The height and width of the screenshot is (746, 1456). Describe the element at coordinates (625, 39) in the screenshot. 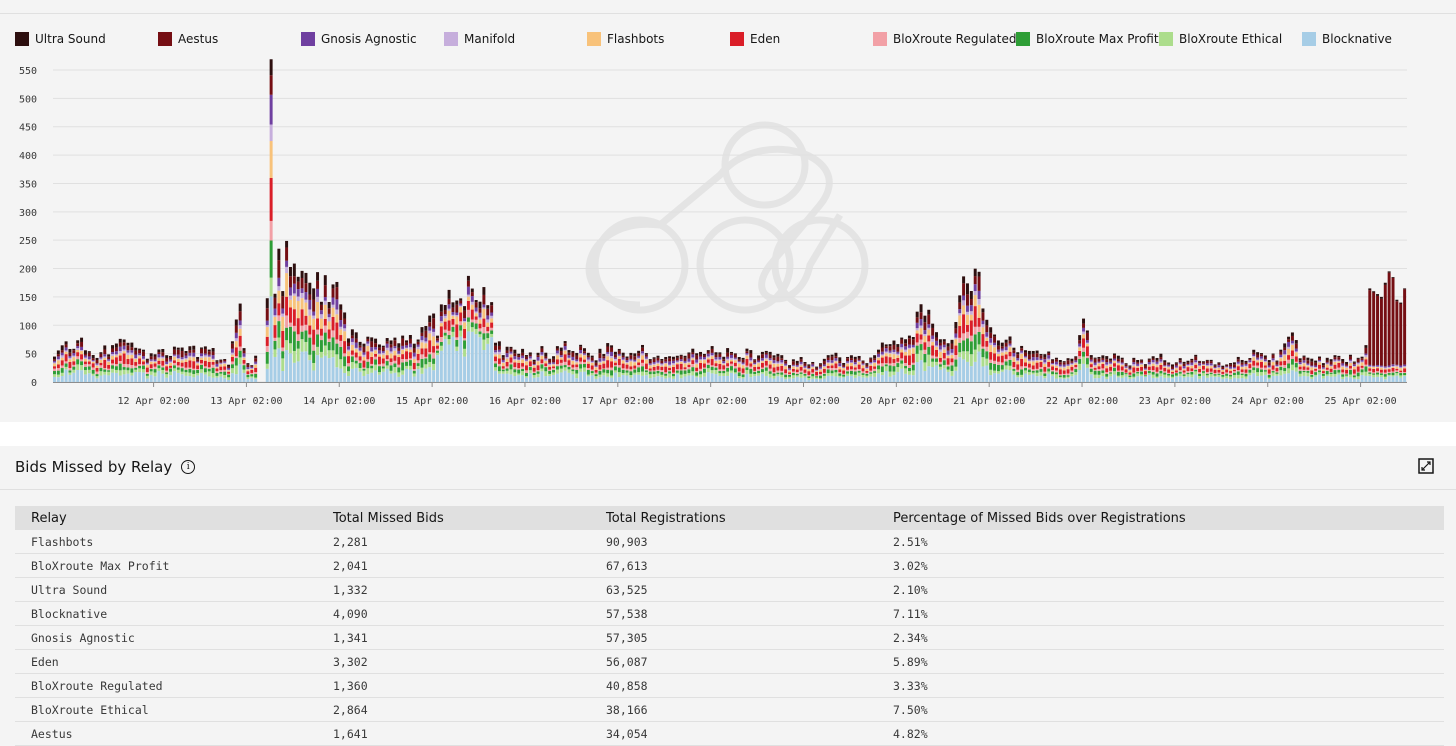

I see `legend-item: Flashbots` at that location.